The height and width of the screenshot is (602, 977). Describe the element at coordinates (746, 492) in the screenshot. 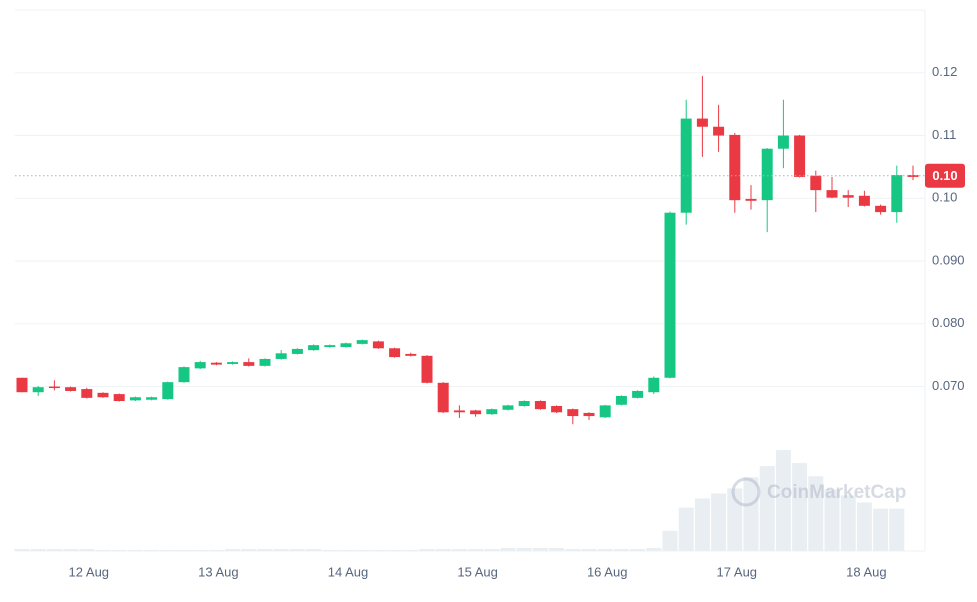

I see `watermark-logo` at that location.